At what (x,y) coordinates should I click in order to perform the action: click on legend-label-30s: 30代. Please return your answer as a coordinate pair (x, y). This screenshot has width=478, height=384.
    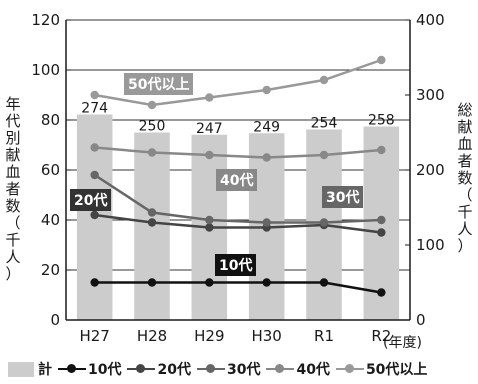
    Looking at the image, I should click on (243, 370).